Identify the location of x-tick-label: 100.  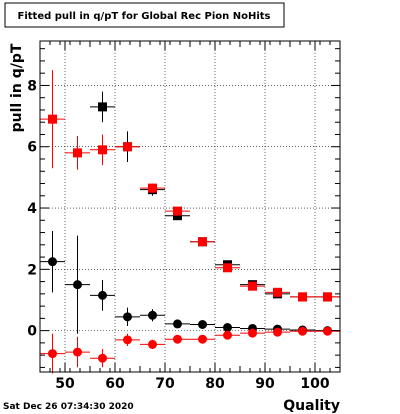
(314, 384).